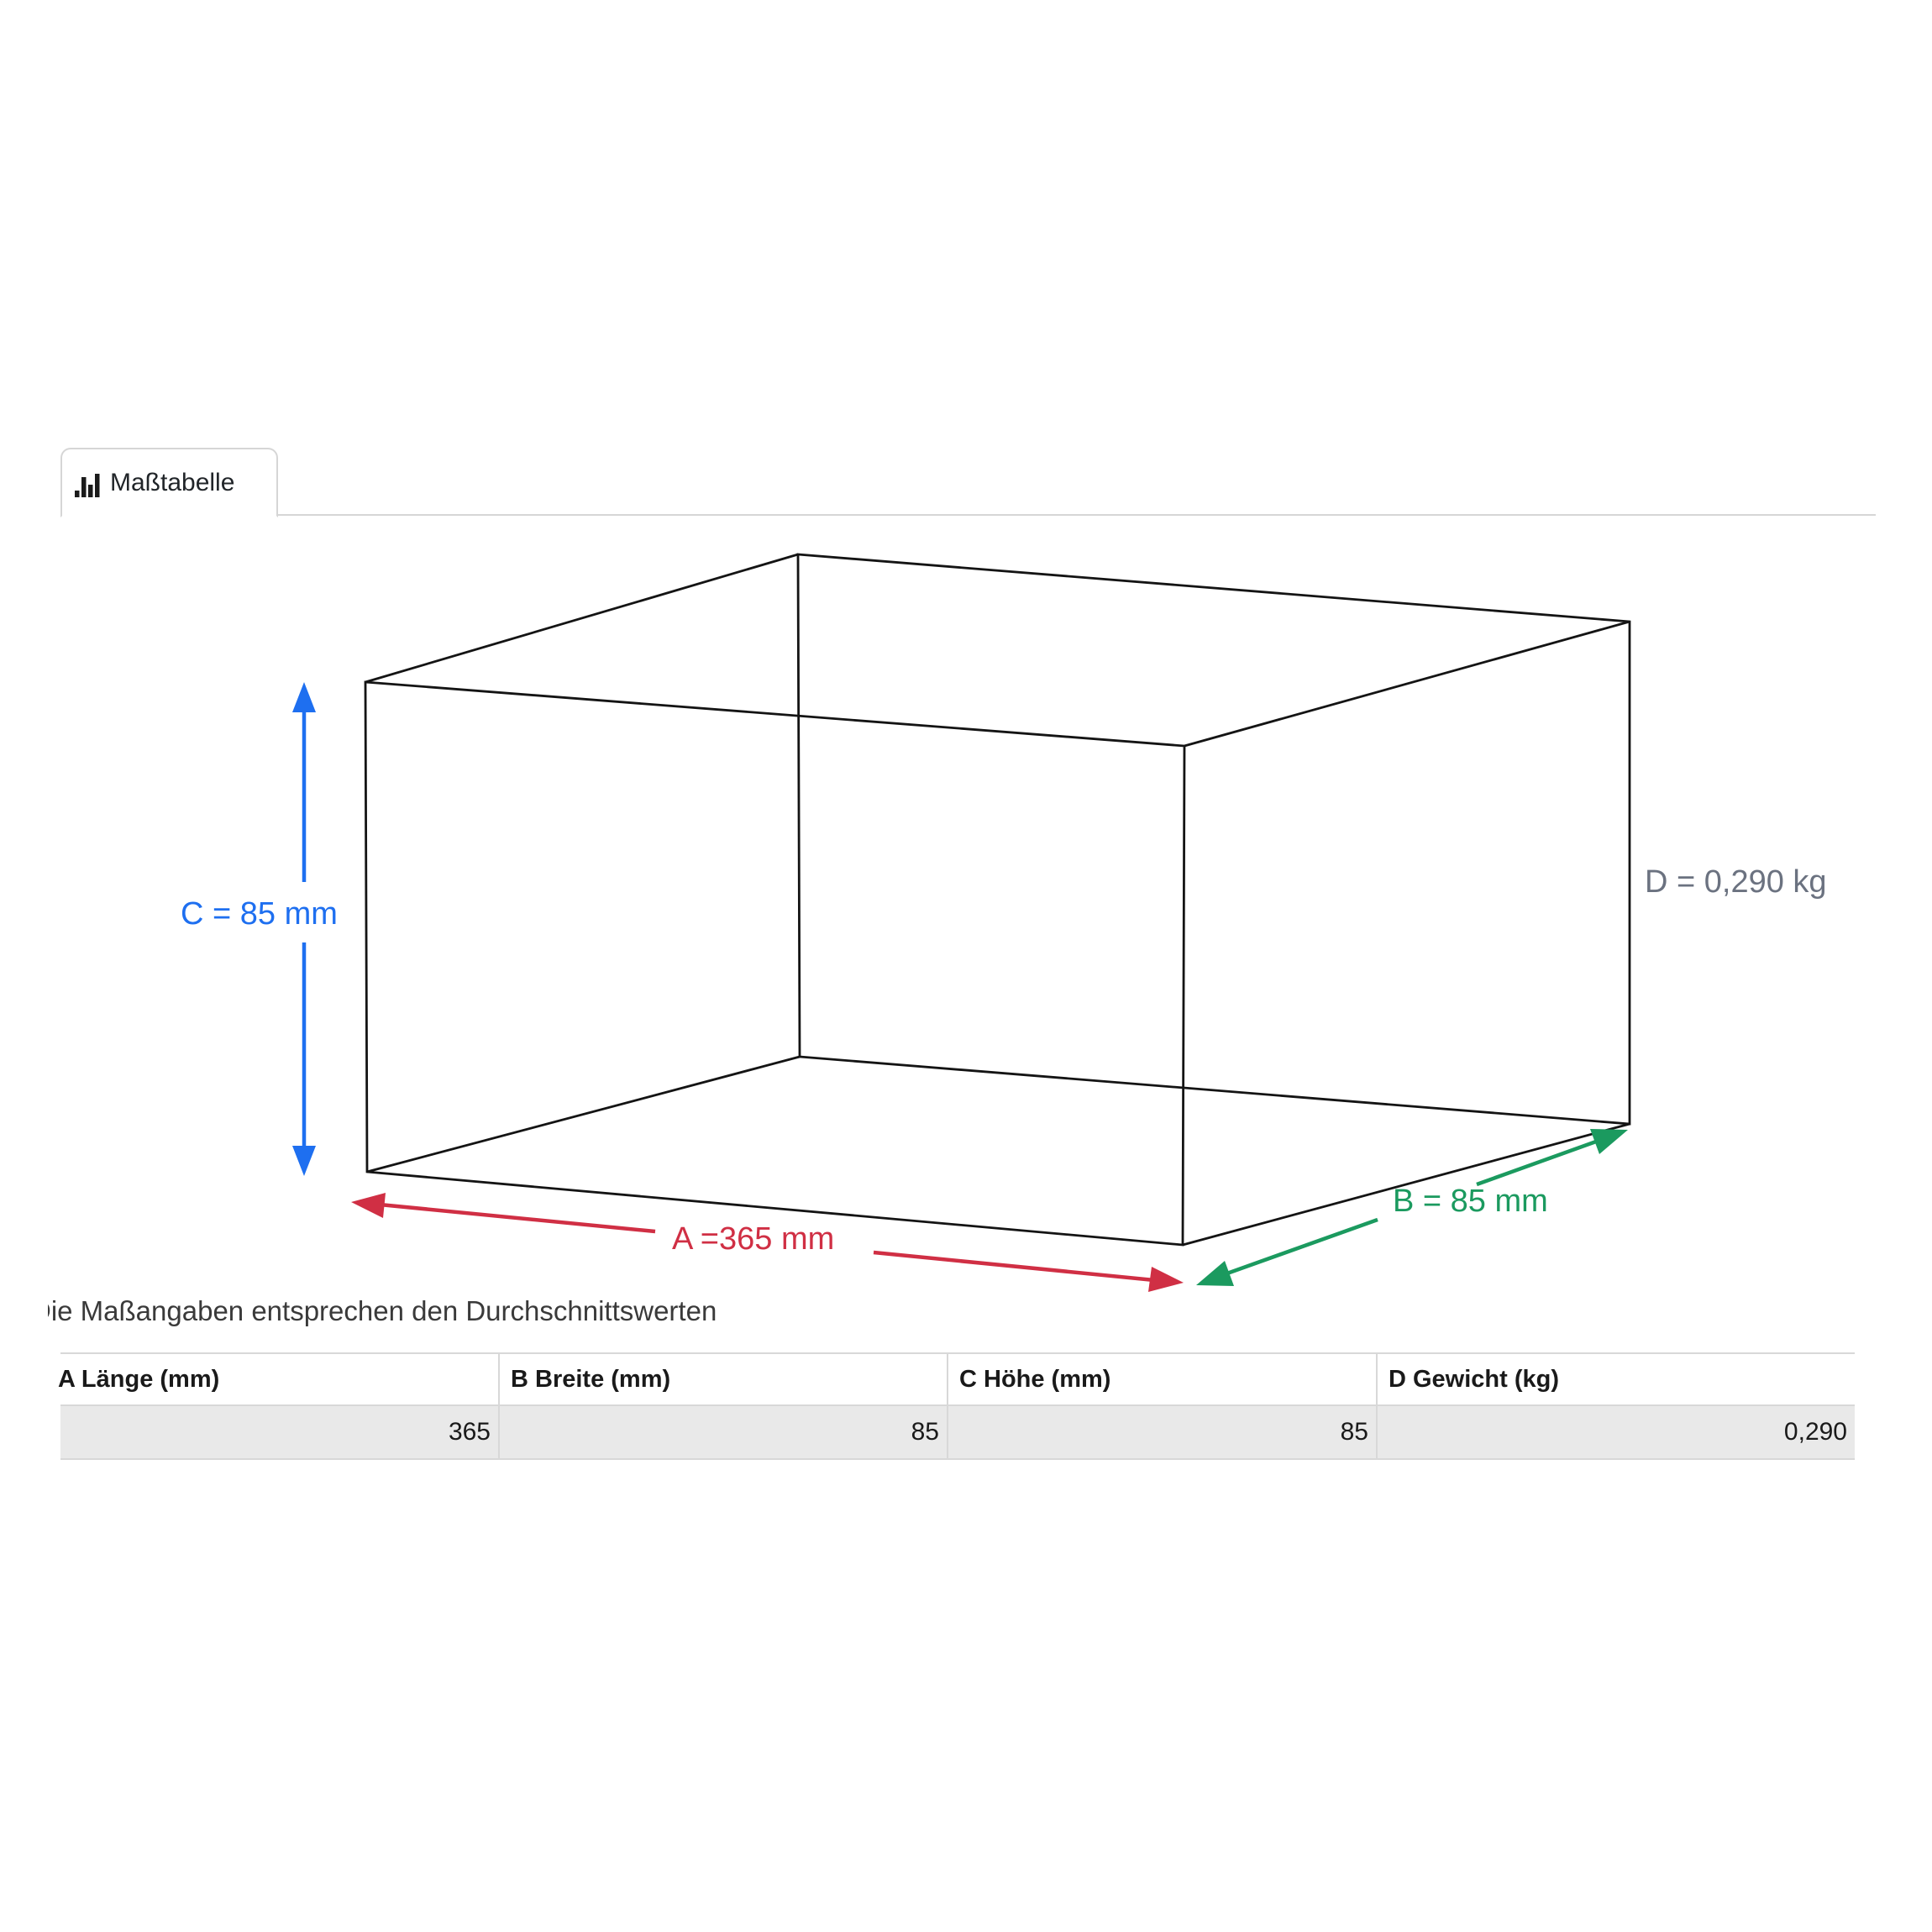  What do you see at coordinates (1162, 1379) in the screenshot?
I see `col-header-c-hoehe: C Höhe (mm)` at bounding box center [1162, 1379].